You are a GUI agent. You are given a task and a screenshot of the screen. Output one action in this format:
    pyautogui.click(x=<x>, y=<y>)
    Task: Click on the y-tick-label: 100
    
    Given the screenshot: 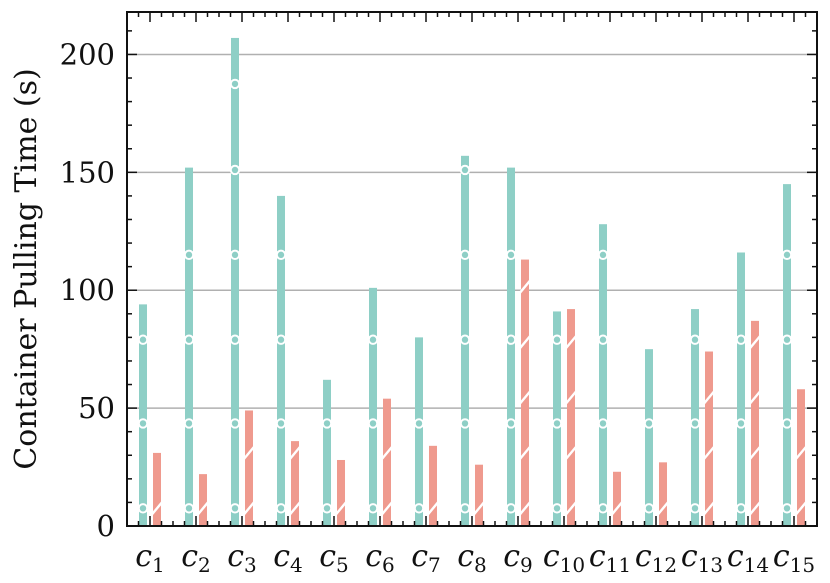 What is the action you would take?
    pyautogui.click(x=87, y=290)
    